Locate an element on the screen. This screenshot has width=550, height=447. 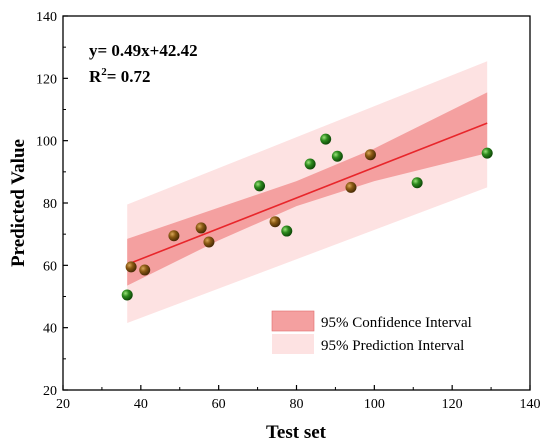
x-tick-label: 20 is located at coordinates (63, 404).